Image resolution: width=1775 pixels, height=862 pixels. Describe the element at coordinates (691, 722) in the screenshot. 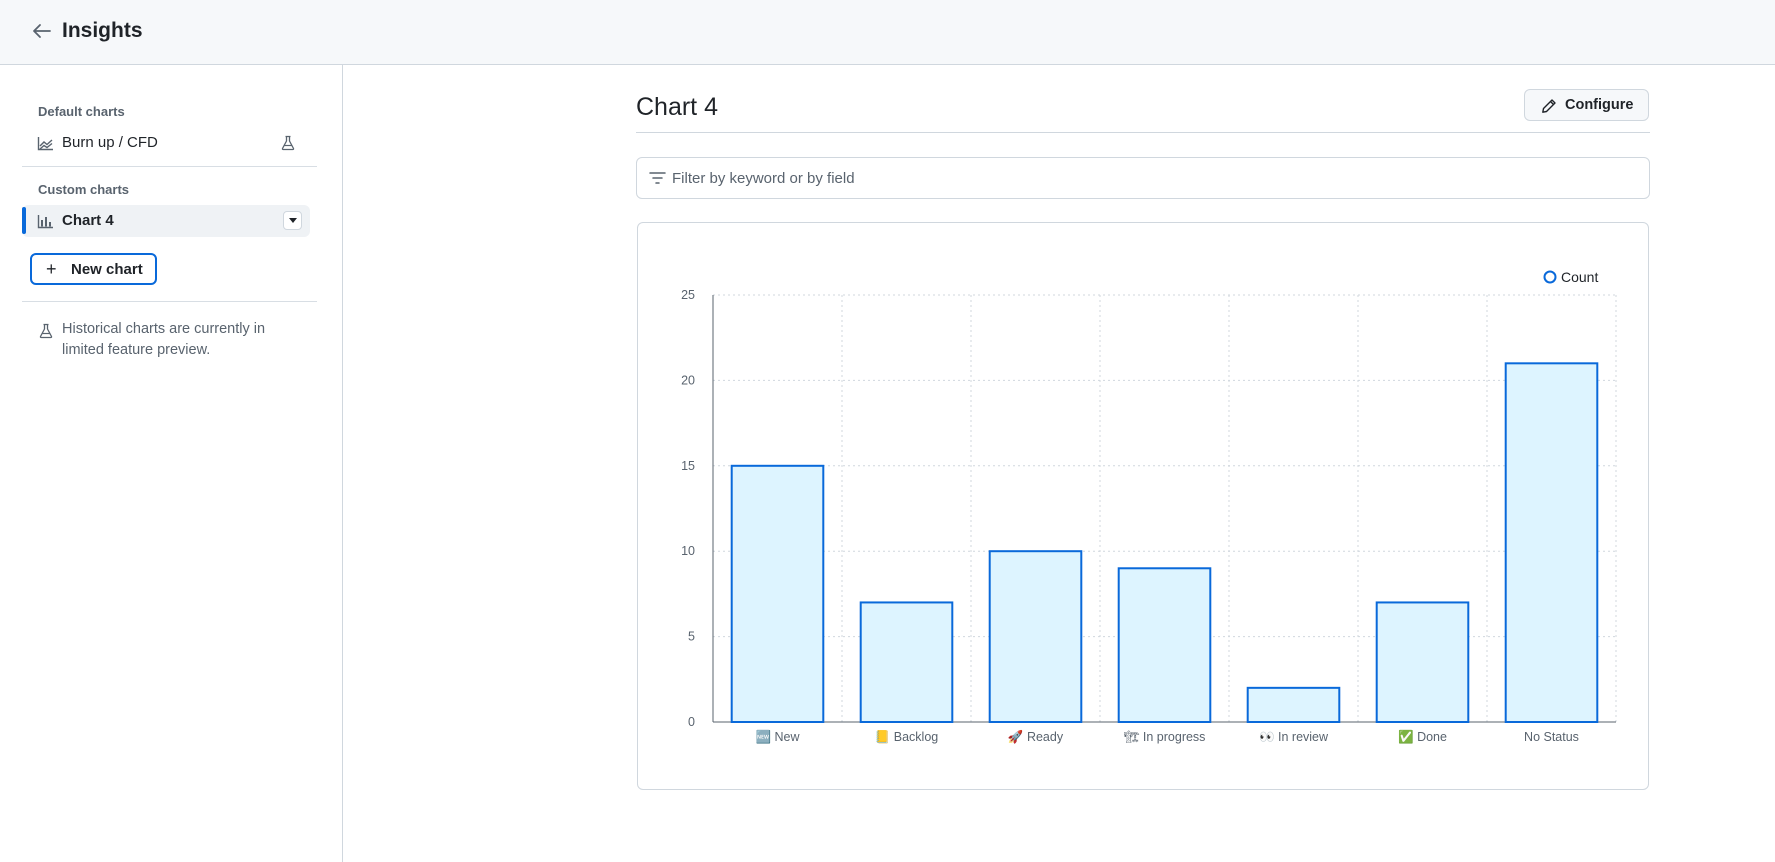

I see `y-tick-label: 0` at that location.